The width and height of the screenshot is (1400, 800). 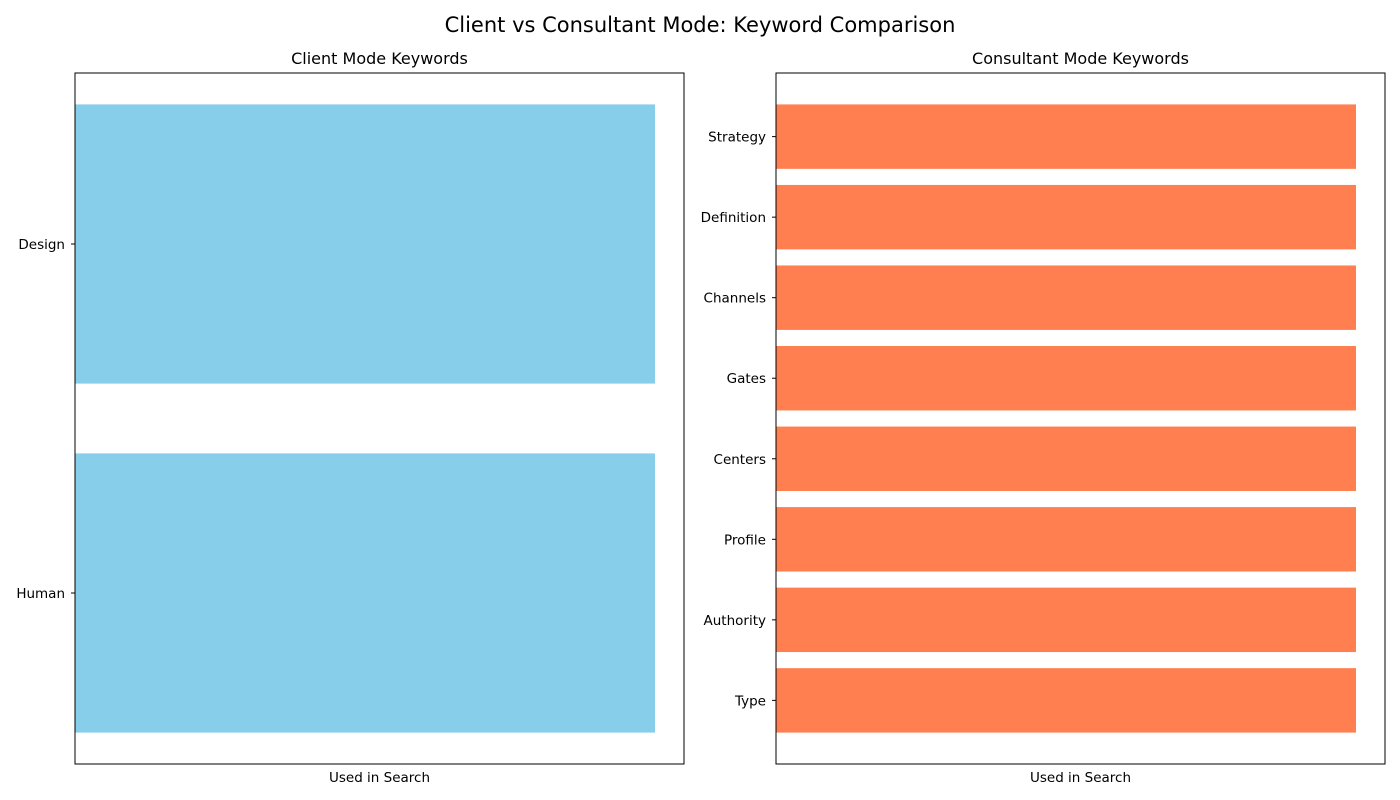 What do you see at coordinates (735, 621) in the screenshot?
I see `ytick-label-authority: Authority` at bounding box center [735, 621].